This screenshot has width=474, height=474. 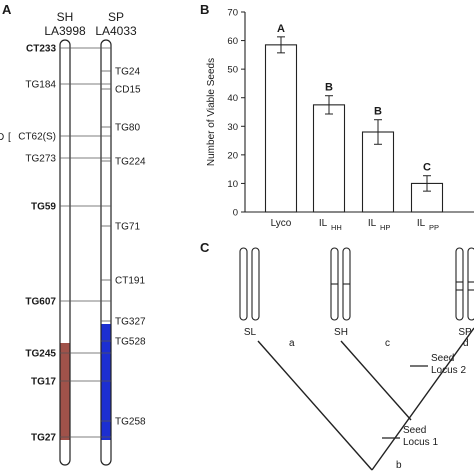 I want to click on panel-a-letter: A, so click(x=7, y=9).